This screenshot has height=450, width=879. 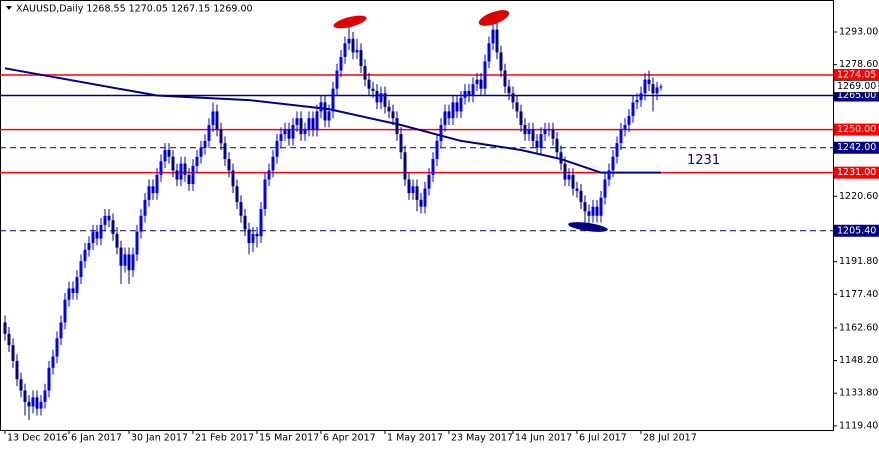 I want to click on level-label: 1250.00, so click(x=856, y=129).